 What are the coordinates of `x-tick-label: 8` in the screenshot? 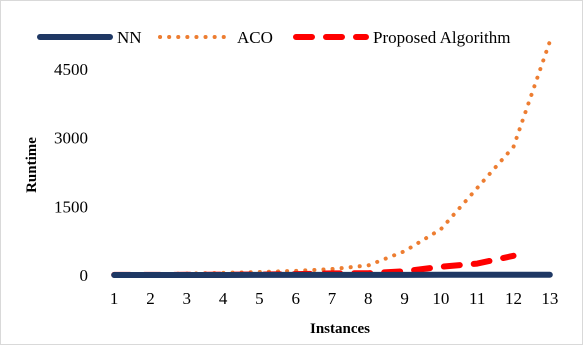 It's located at (368, 298).